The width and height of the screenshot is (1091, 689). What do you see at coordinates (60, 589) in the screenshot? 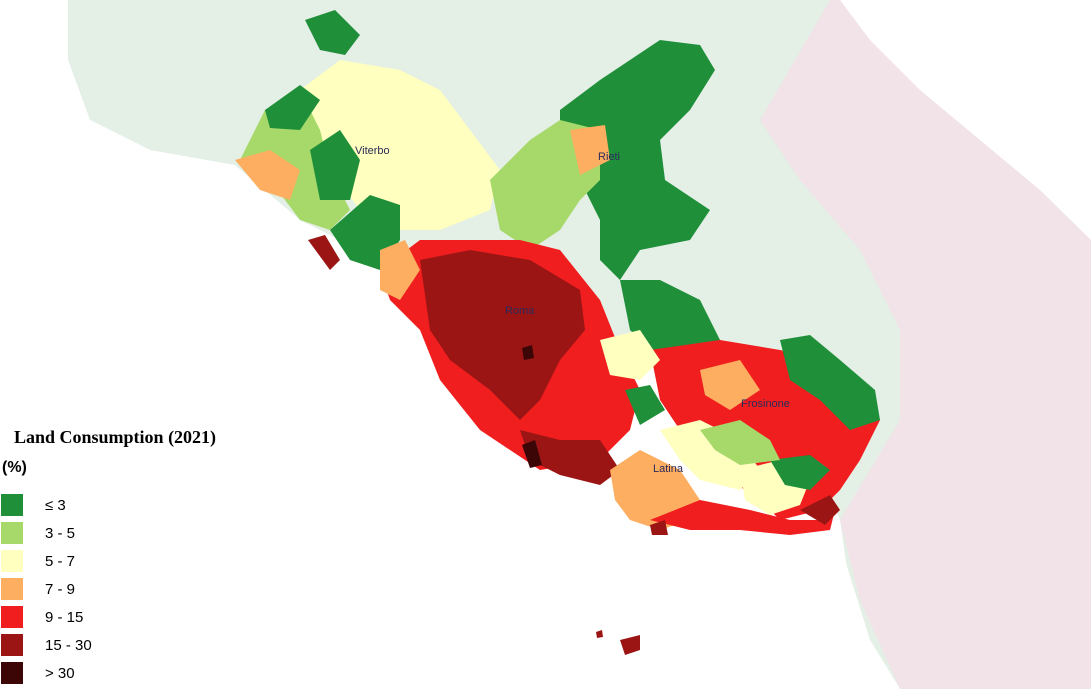
I see `legend-label: 7 - 9` at bounding box center [60, 589].